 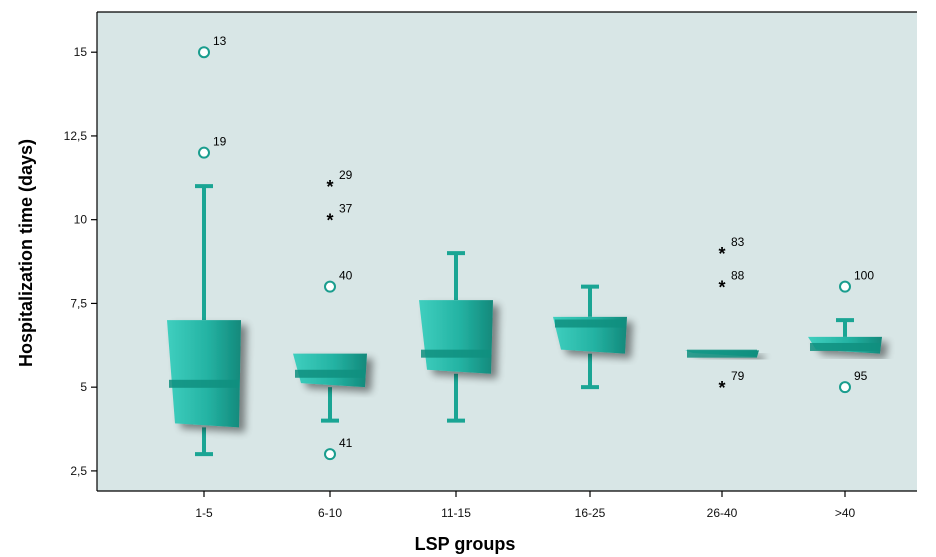 What do you see at coordinates (78, 303) in the screenshot?
I see `y-tick-label: 7,5` at bounding box center [78, 303].